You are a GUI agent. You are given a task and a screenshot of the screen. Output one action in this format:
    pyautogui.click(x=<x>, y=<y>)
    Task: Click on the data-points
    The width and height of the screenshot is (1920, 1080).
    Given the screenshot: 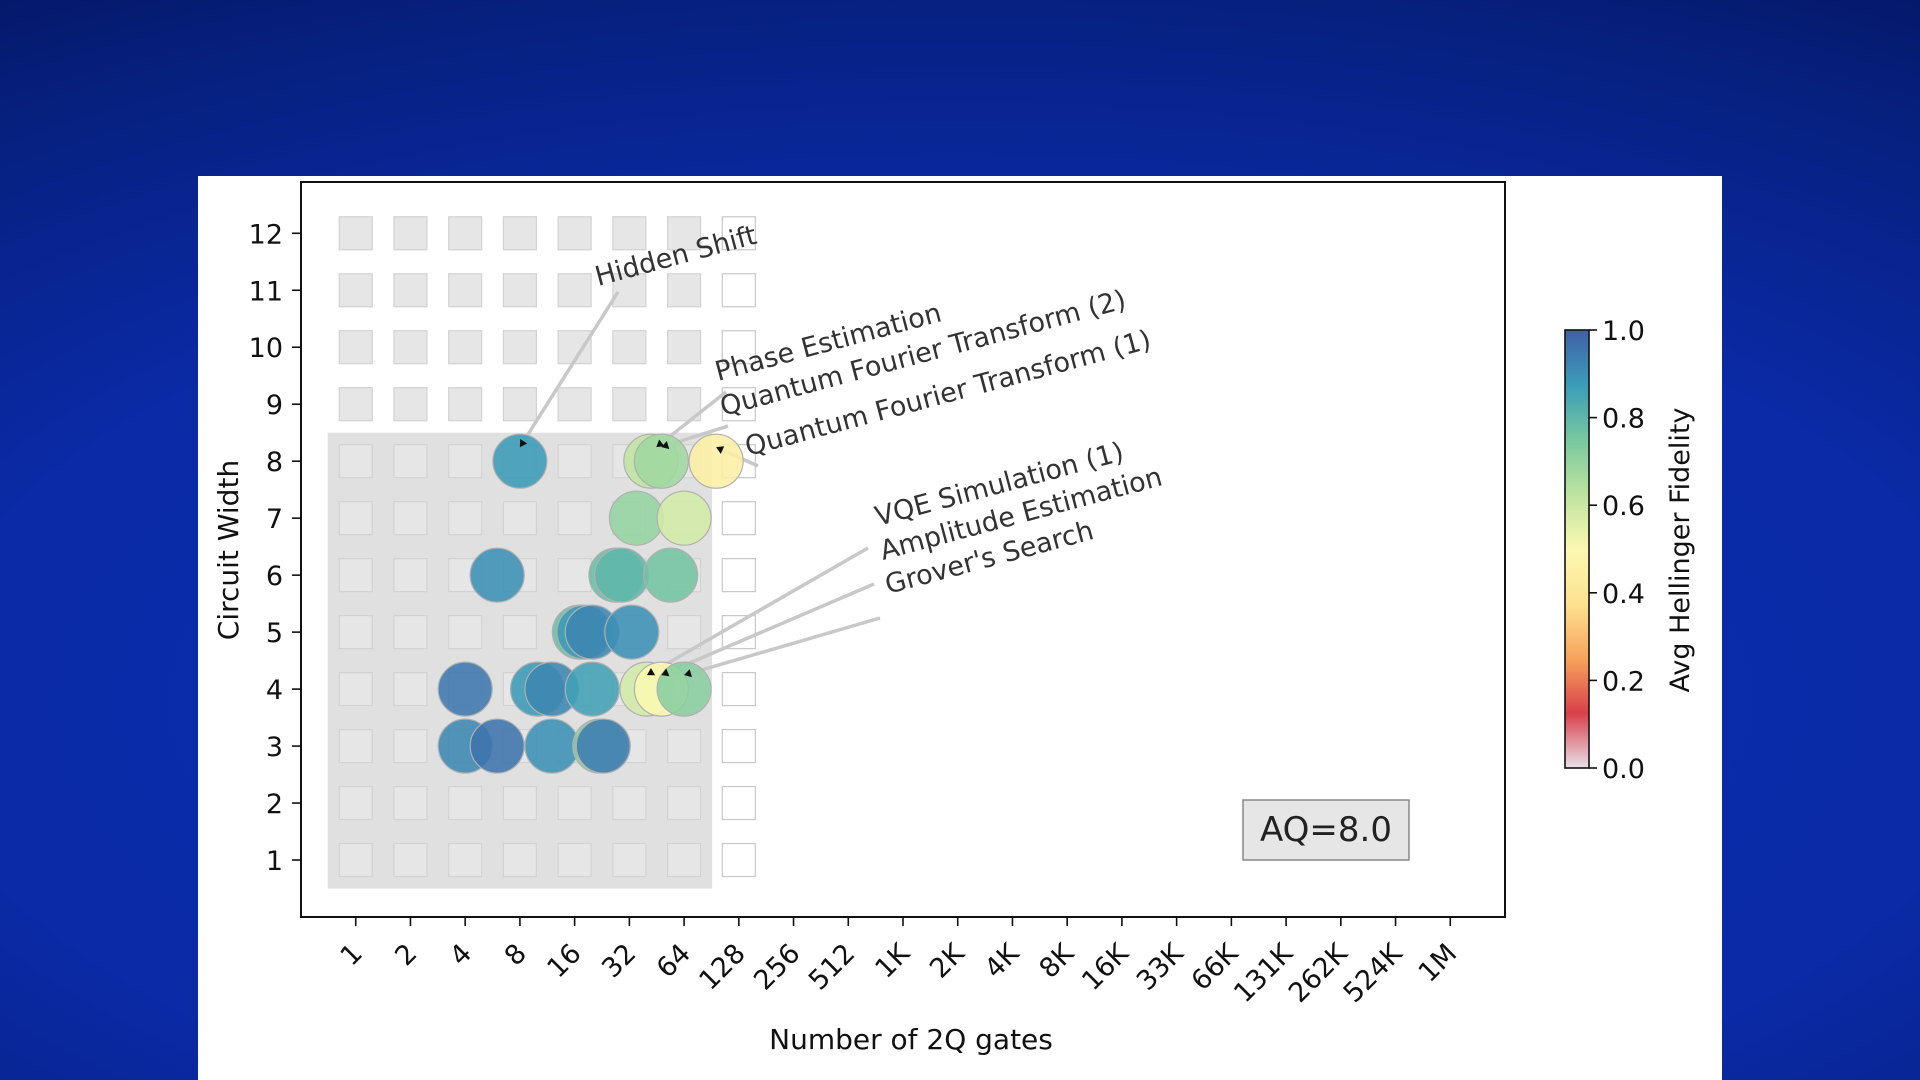 What is the action you would take?
    pyautogui.click(x=590, y=603)
    